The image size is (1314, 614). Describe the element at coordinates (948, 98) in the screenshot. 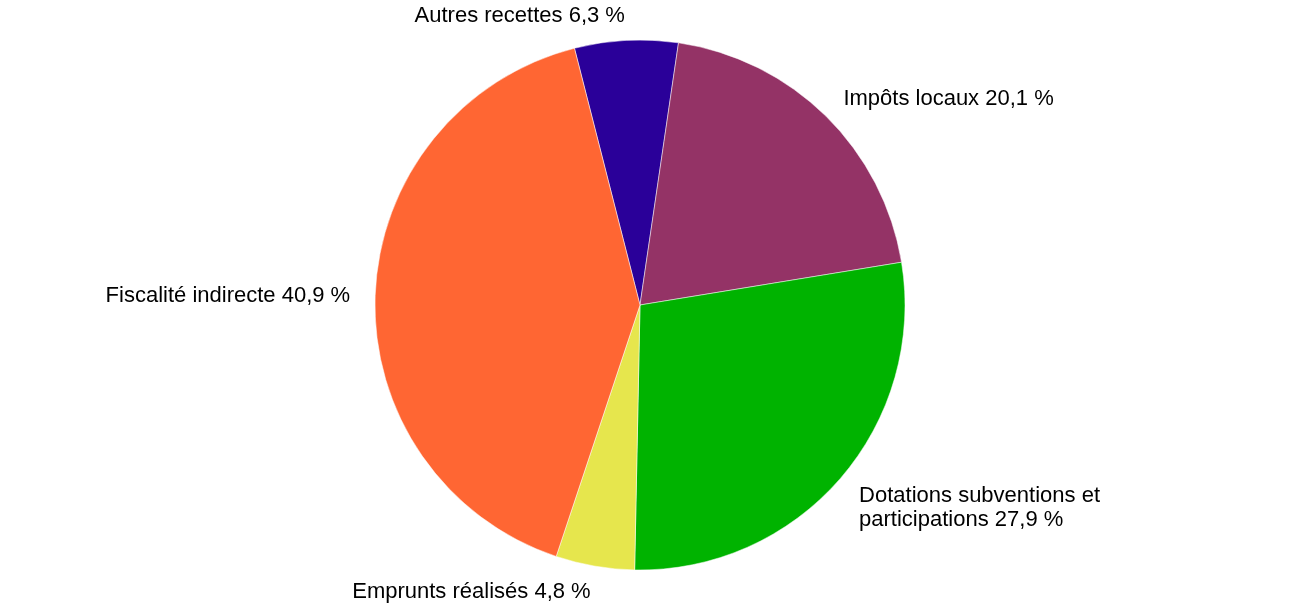

I see `slice-label: Impôts locaux 20,1 %` at that location.